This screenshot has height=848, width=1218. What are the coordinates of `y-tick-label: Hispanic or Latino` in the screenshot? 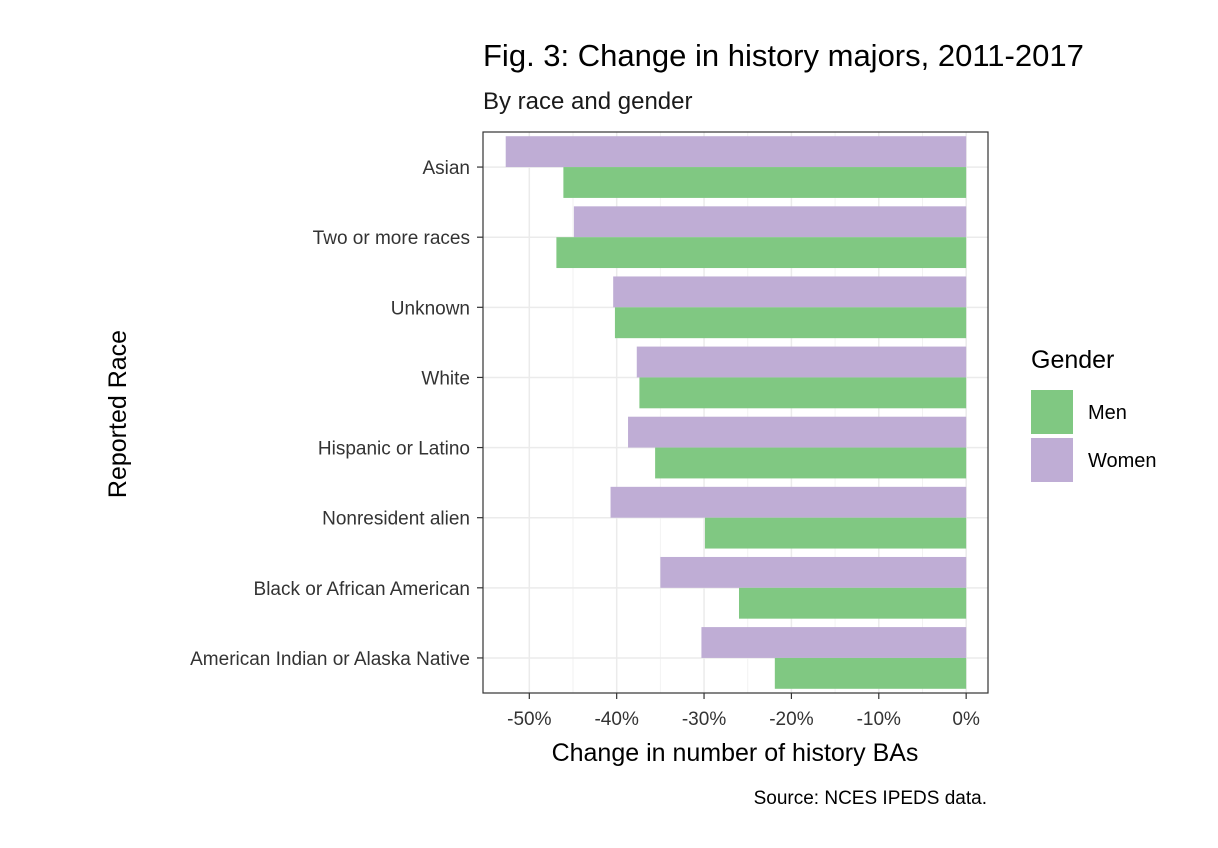 It's located at (394, 449).